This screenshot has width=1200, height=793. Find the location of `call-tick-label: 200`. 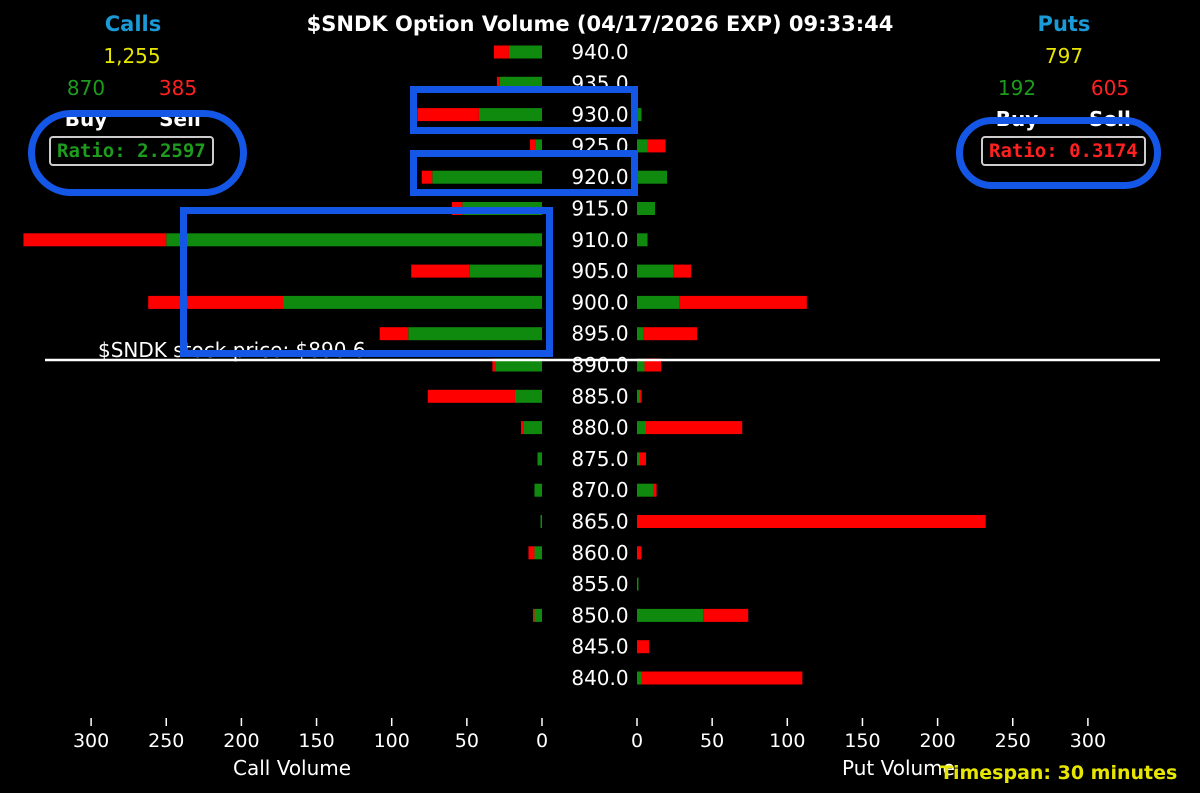

call-tick-label: 200 is located at coordinates (241, 741).